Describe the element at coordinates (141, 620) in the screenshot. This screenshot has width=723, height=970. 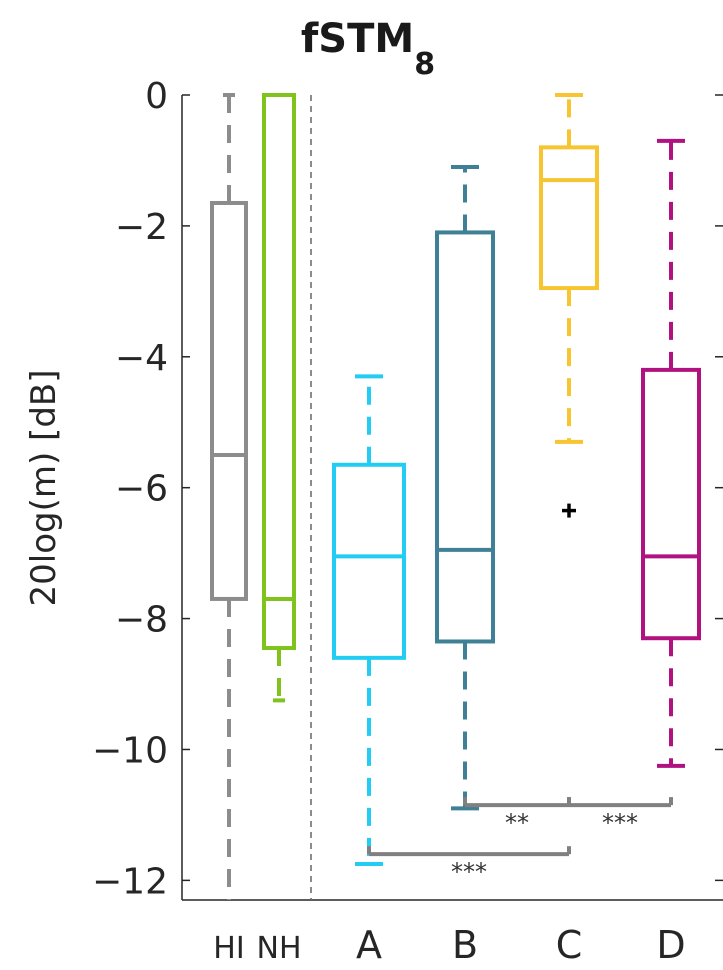
I see `y-tick-label: −8` at that location.